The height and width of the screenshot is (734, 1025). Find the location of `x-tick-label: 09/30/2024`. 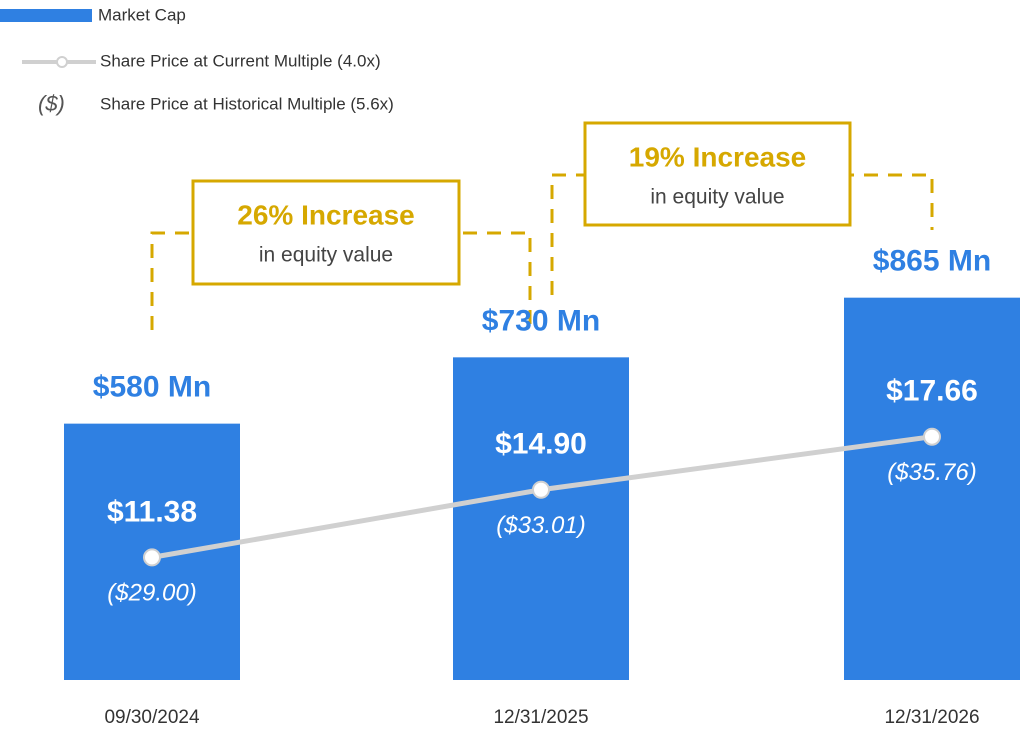

x-tick-label: 09/30/2024 is located at coordinates (152, 717).